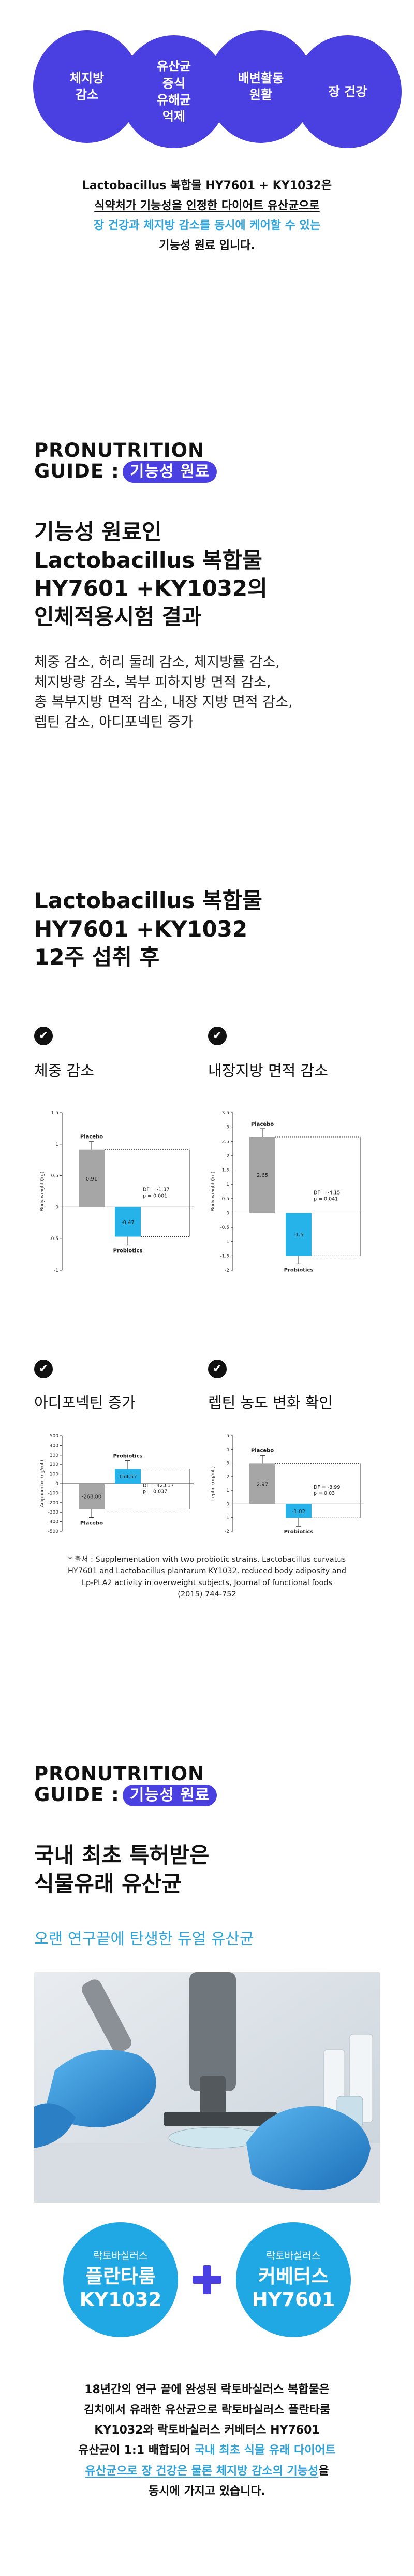  I want to click on outro-line: 유산균이 1:1 배합되어, so click(136, 2450).